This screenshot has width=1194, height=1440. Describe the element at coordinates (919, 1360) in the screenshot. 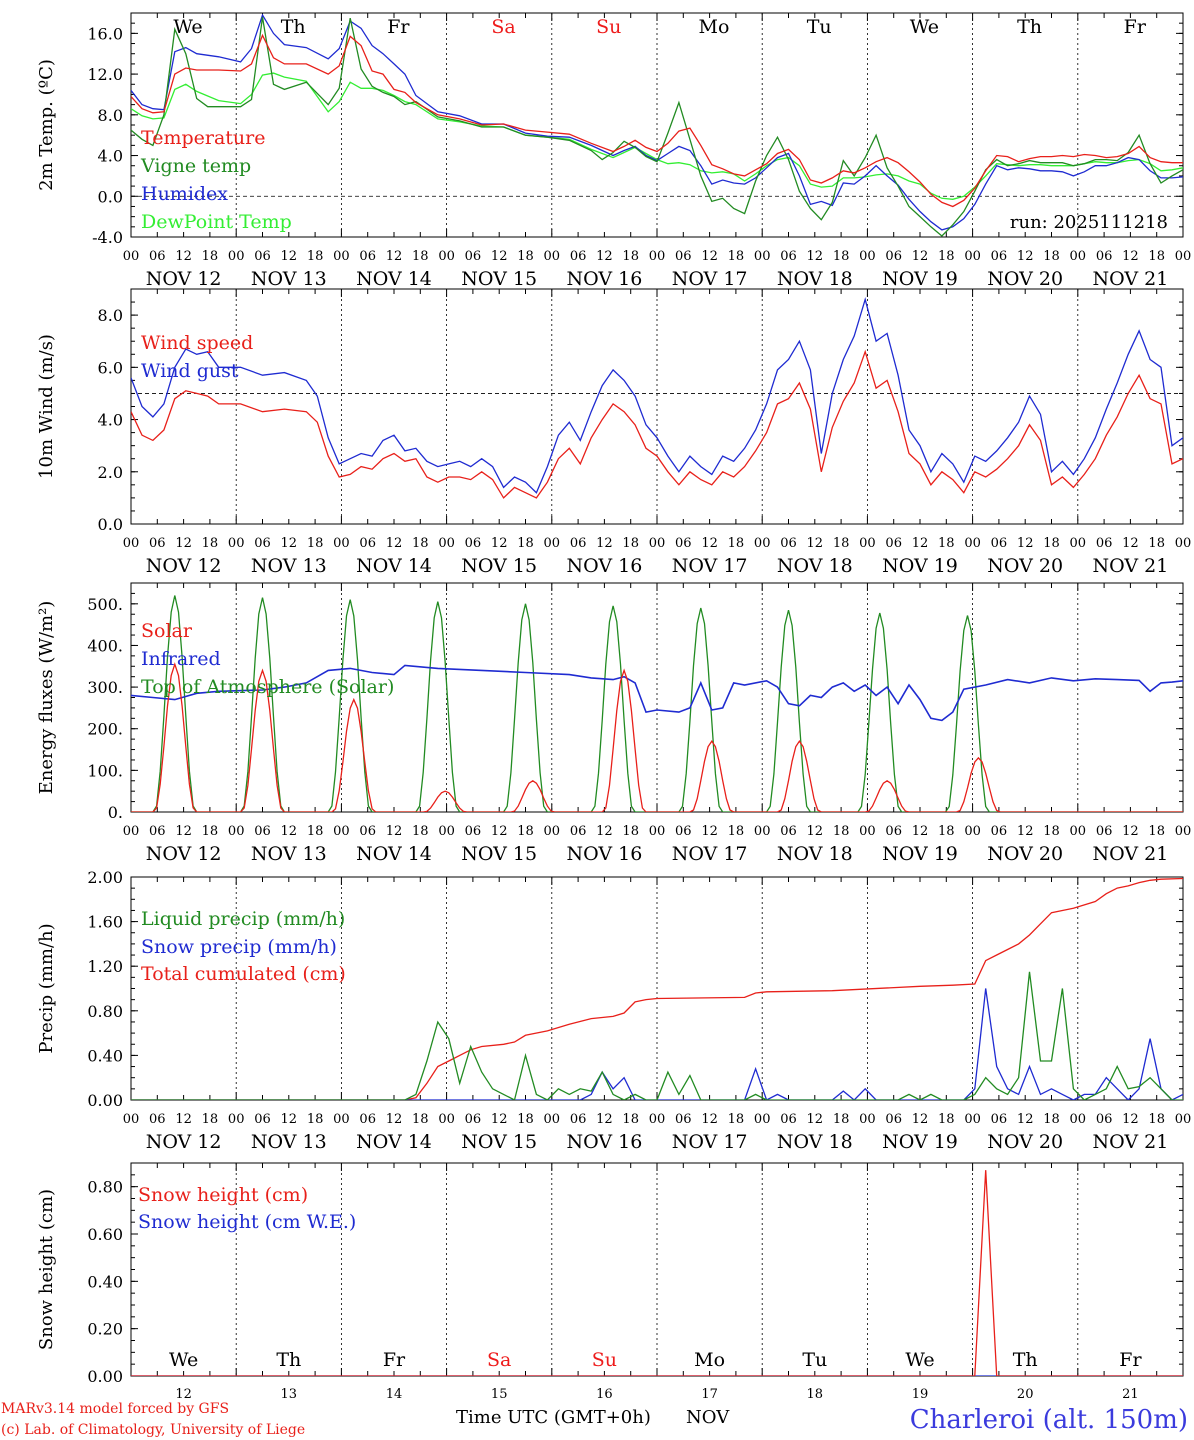

I see `weekday-label: We` at that location.